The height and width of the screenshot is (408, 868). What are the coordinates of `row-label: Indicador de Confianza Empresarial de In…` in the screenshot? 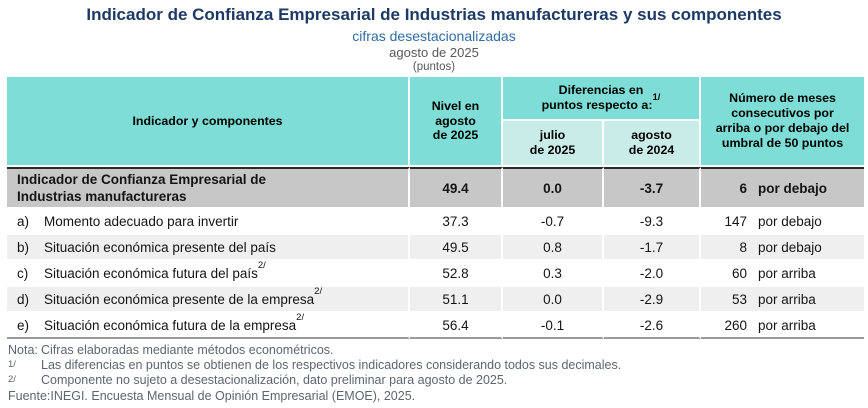 It's located at (142, 188).